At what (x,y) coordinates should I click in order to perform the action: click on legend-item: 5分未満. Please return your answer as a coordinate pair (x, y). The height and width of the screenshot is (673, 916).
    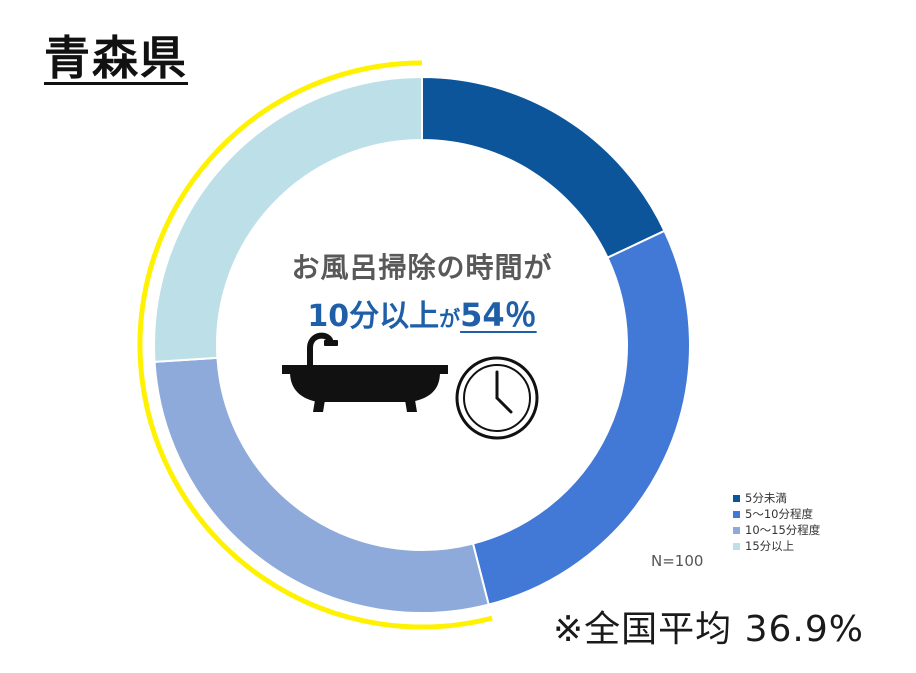
    Looking at the image, I should click on (776, 498).